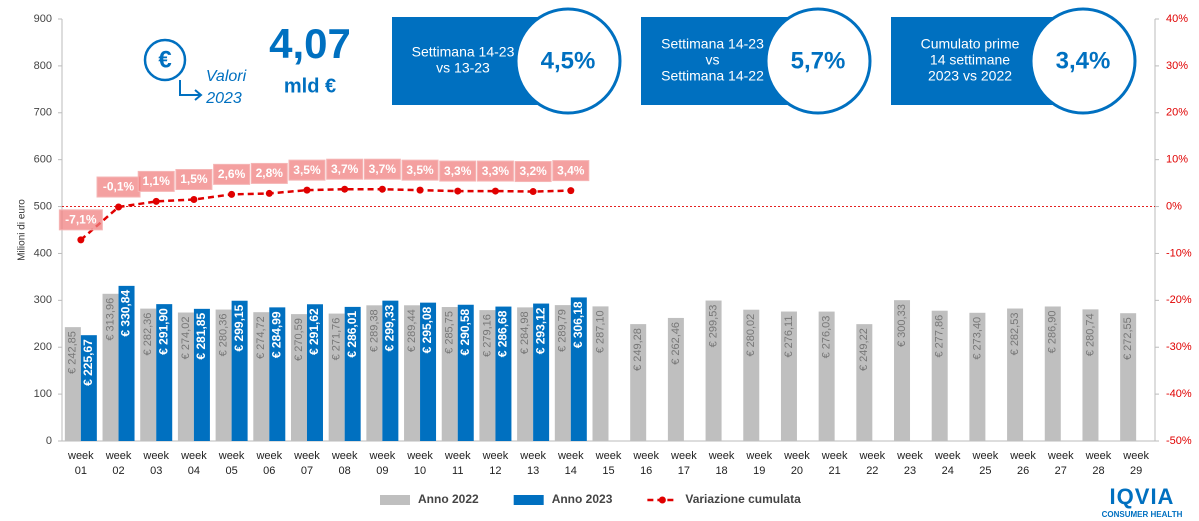  What do you see at coordinates (947, 463) in the screenshot?
I see `x-tick-label: week 24` at bounding box center [947, 463].